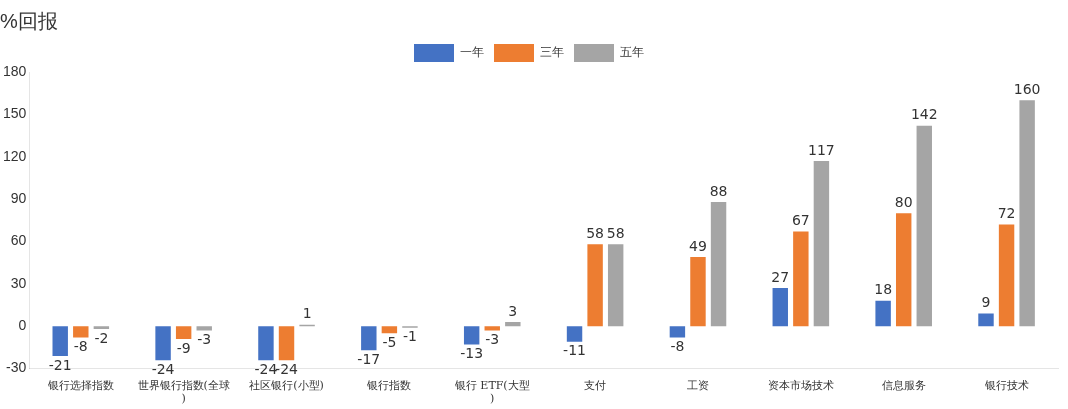 This screenshot has width=1068, height=409. I want to click on y-tick-label: 0, so click(22, 325).